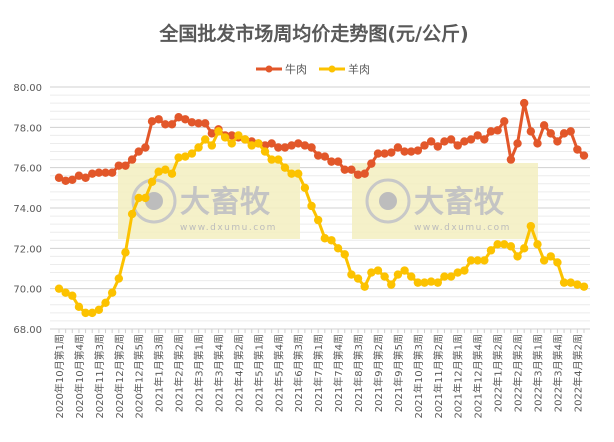  I want to click on watermark-brand: 大畜牧, so click(459, 202).